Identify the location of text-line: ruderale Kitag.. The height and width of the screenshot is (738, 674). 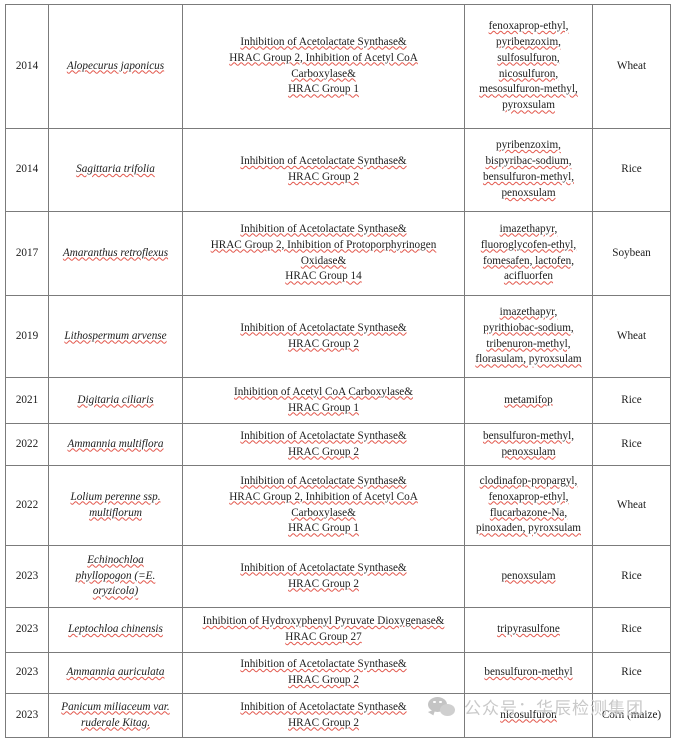
(115, 722).